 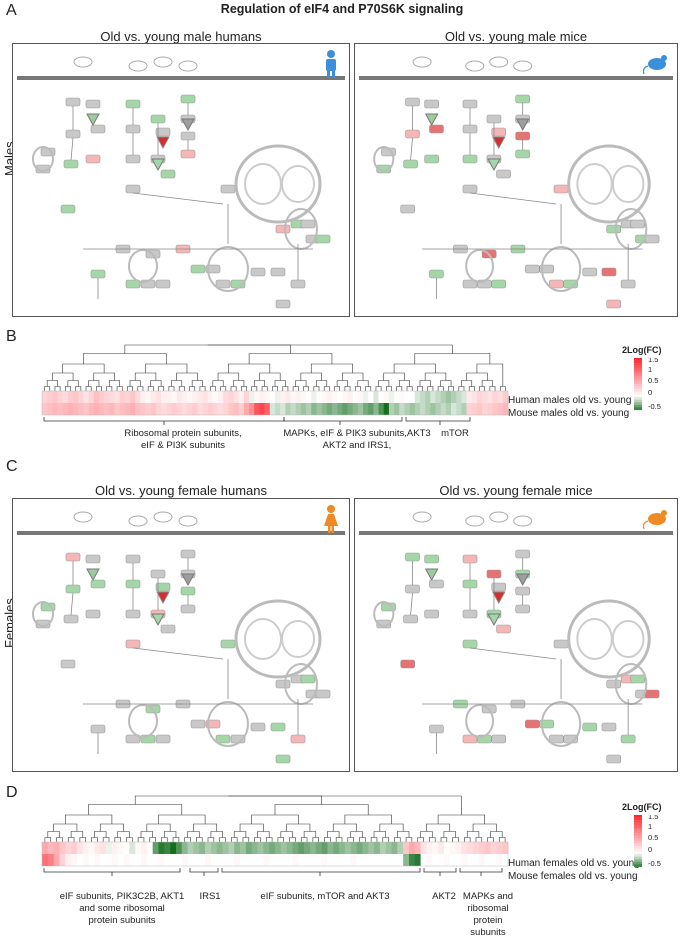 I want to click on connector-line, so click(x=411, y=604).